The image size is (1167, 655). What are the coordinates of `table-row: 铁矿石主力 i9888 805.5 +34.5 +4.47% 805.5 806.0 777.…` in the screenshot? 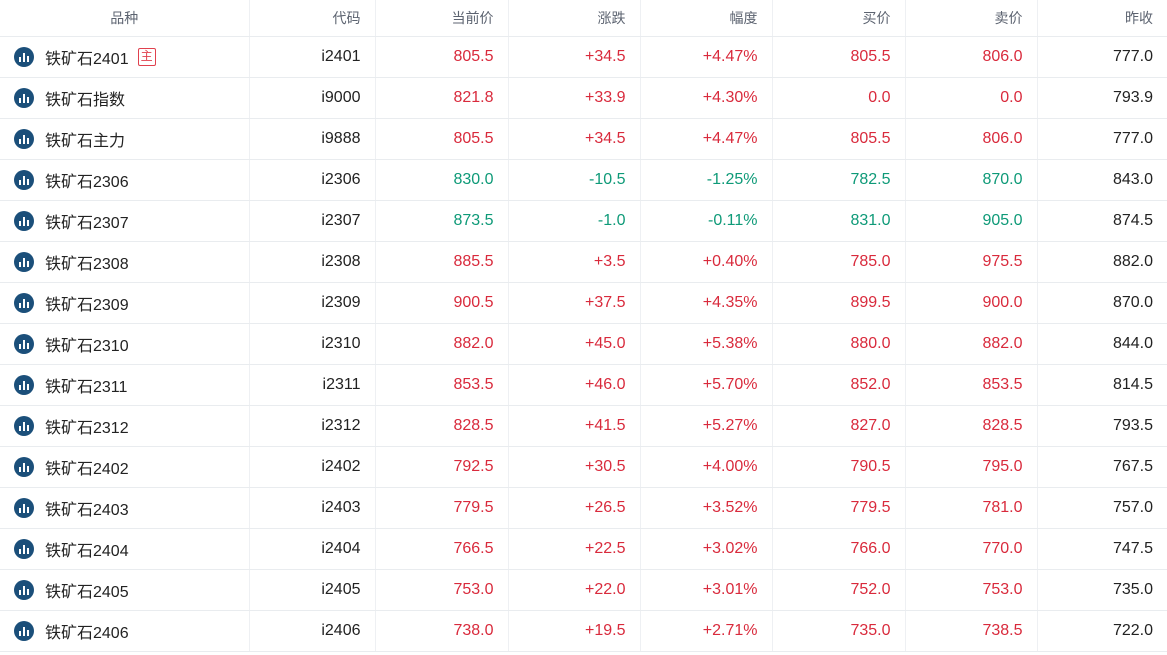 It's located at (583, 139).